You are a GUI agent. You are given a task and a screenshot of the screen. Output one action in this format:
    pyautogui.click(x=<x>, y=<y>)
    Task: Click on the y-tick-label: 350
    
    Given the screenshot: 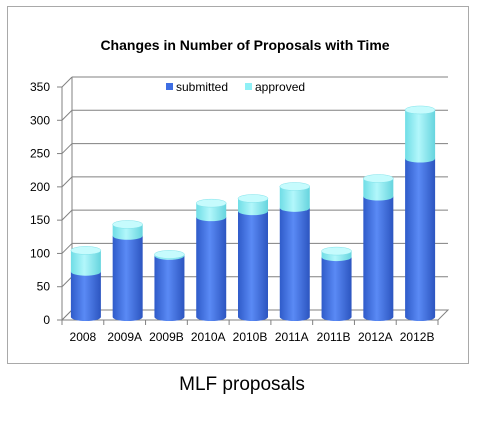 What is the action you would take?
    pyautogui.click(x=40, y=87)
    